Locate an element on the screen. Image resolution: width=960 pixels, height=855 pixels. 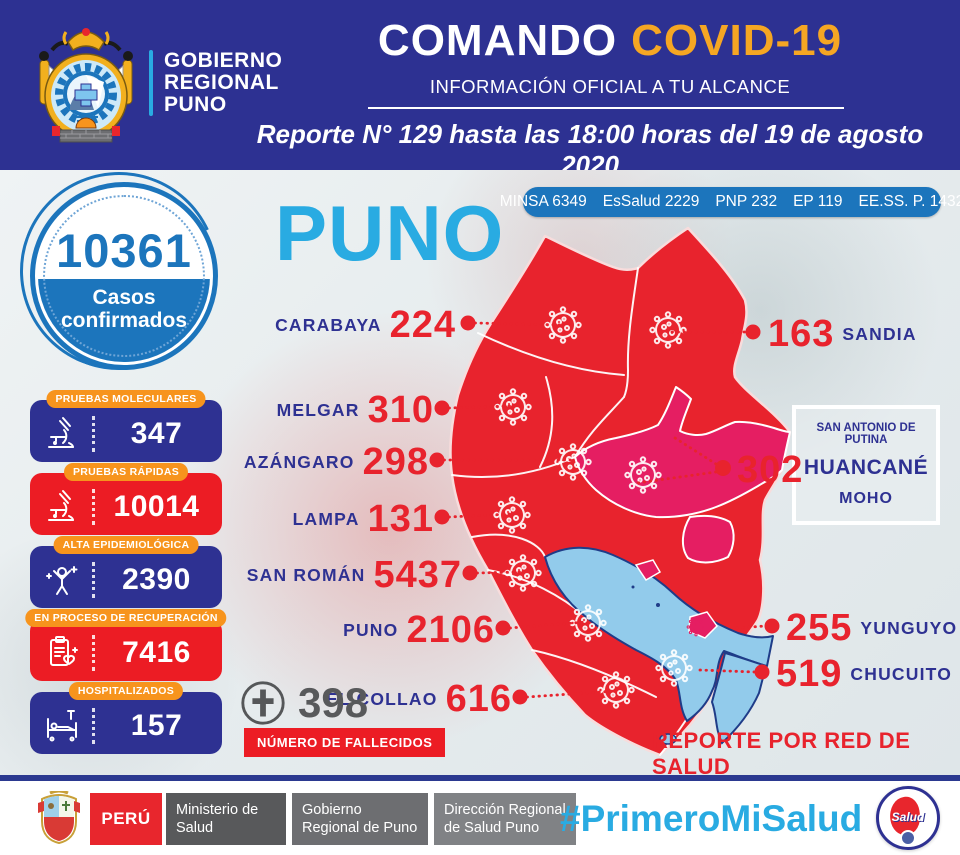
stat-box-pruebas-moleculares: PRUEBAS MOLECULARES 347 is located at coordinates (126, 426).